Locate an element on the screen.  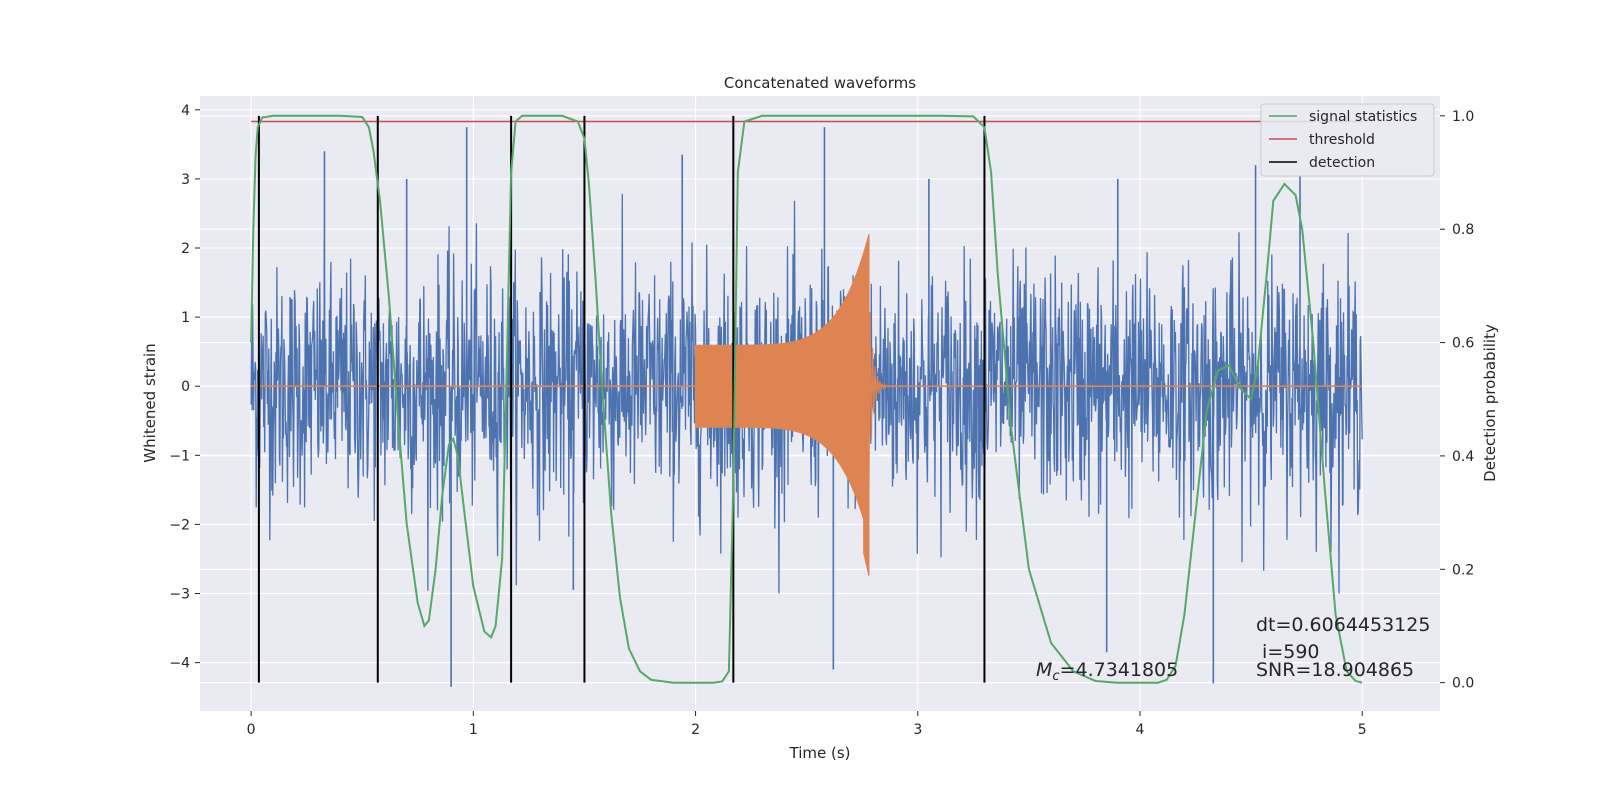
x-tick-label: 0 is located at coordinates (251, 730).